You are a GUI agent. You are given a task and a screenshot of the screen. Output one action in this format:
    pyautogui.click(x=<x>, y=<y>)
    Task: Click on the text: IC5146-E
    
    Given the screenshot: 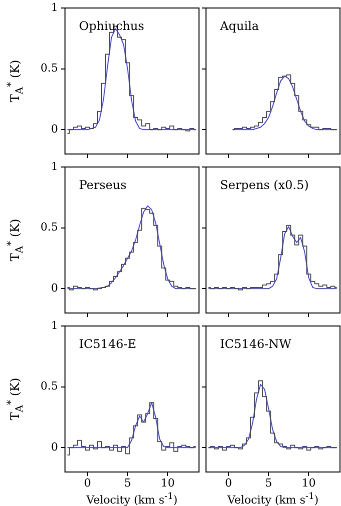 What is the action you would take?
    pyautogui.click(x=107, y=344)
    